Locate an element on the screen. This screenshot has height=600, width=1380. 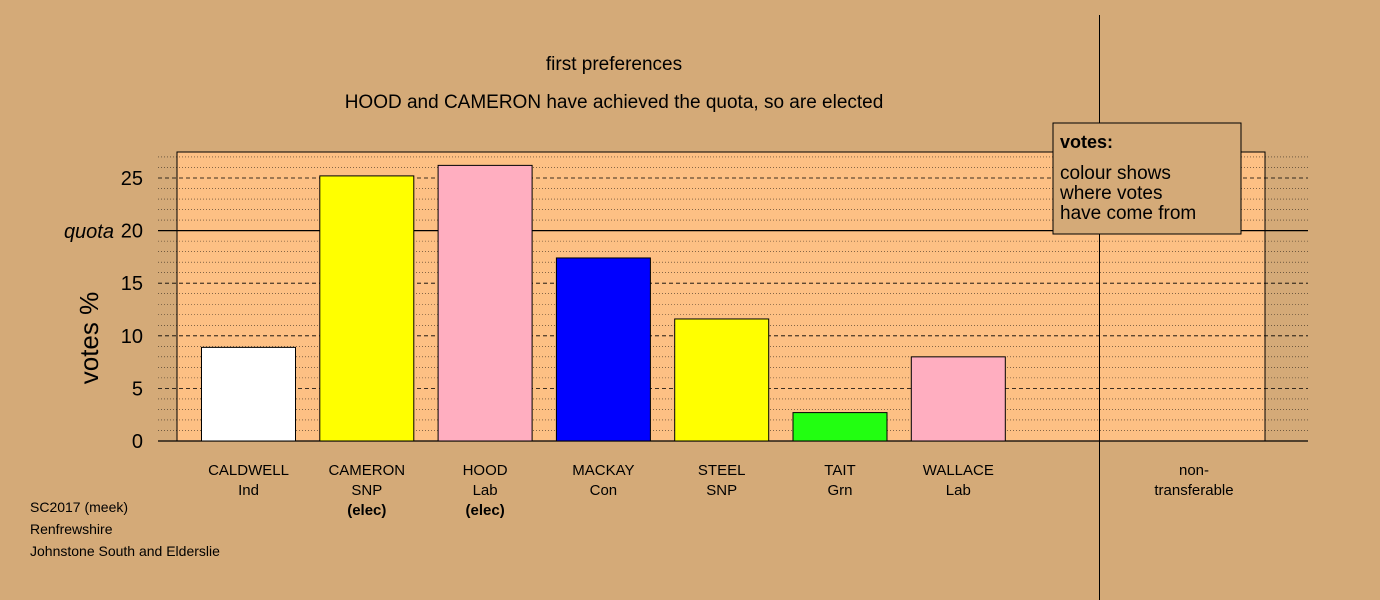
x-tick-label-name: WALLACE is located at coordinates (958, 470).